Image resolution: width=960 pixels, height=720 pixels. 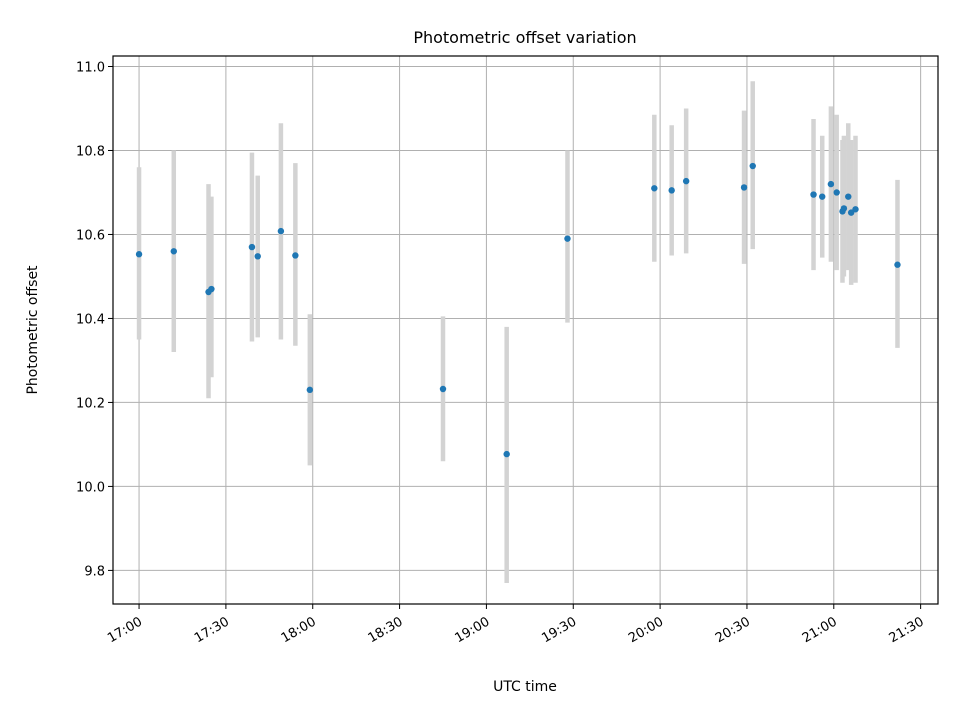 I want to click on x-axis-label: UTC time, so click(x=525, y=687).